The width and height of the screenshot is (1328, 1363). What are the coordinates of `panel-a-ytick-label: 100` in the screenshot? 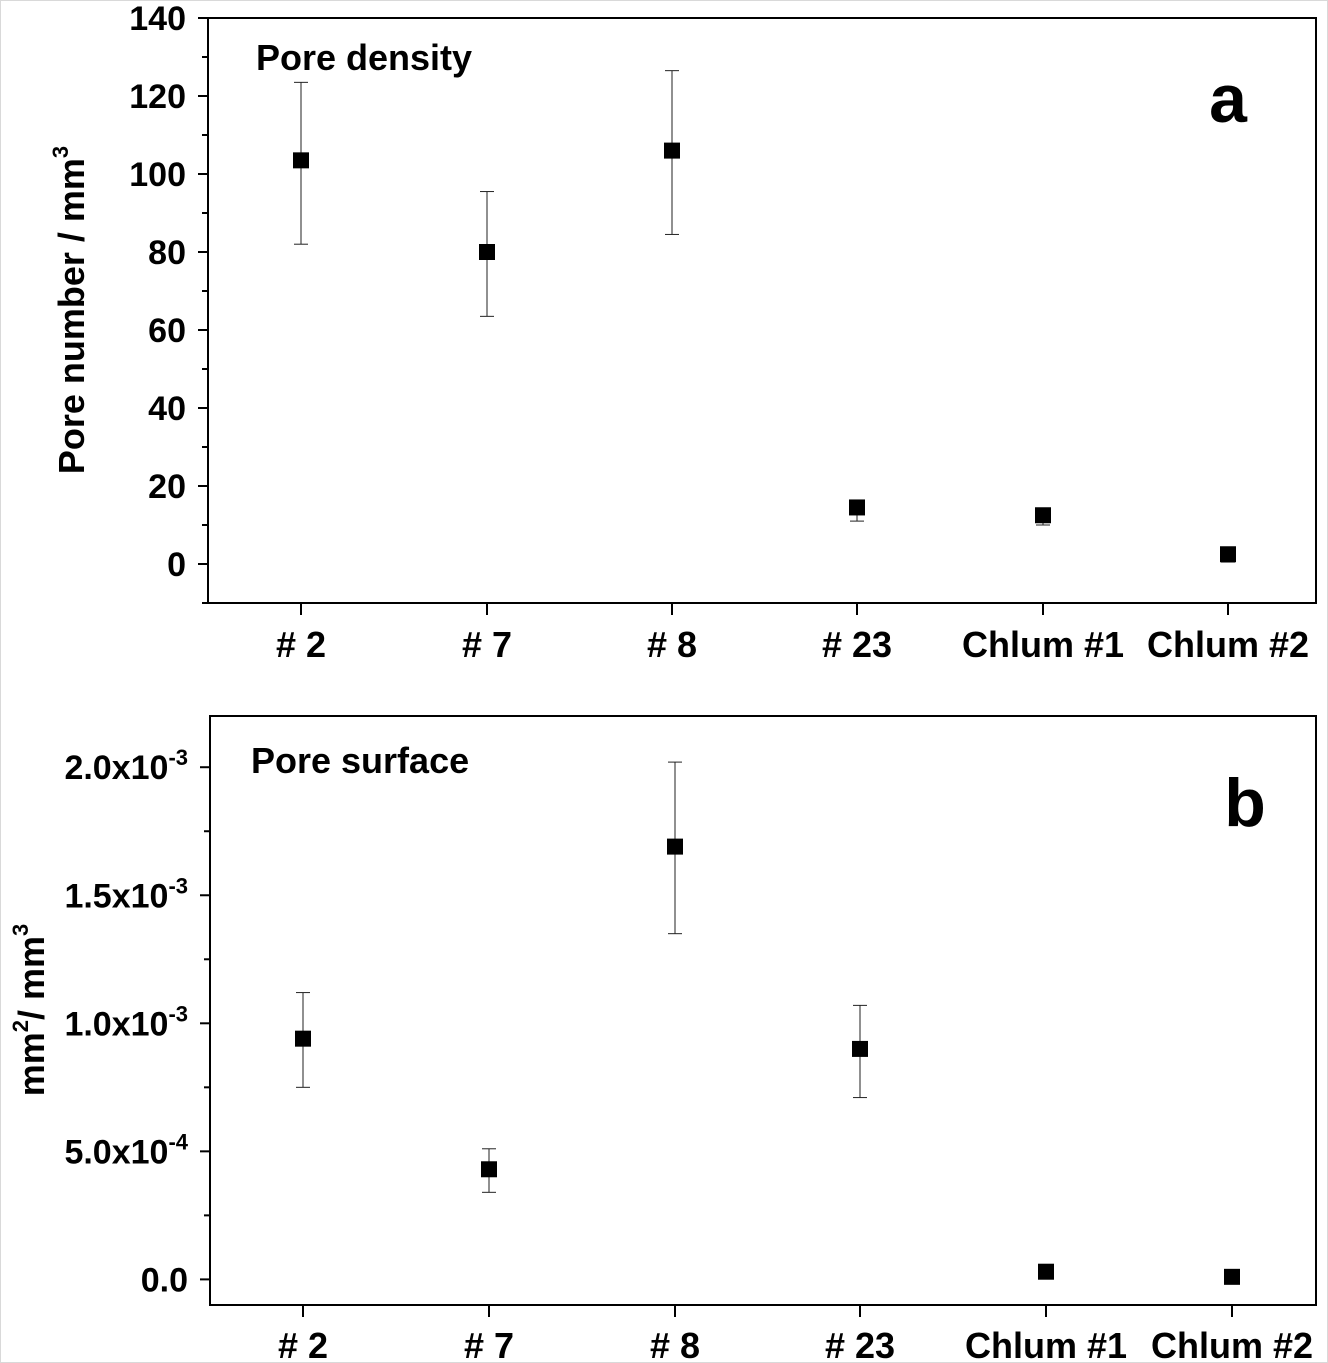 It's located at (157, 175).